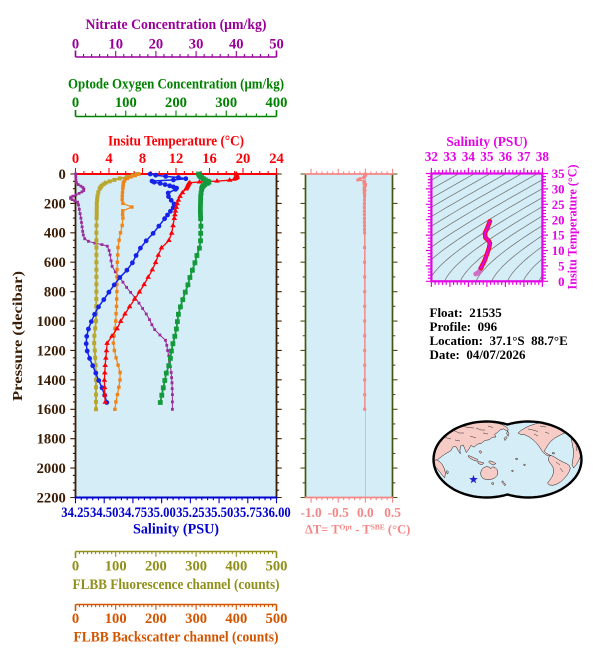 The width and height of the screenshot is (609, 663). What do you see at coordinates (75, 513) in the screenshot?
I see `svg-text: 34.25` at bounding box center [75, 513].